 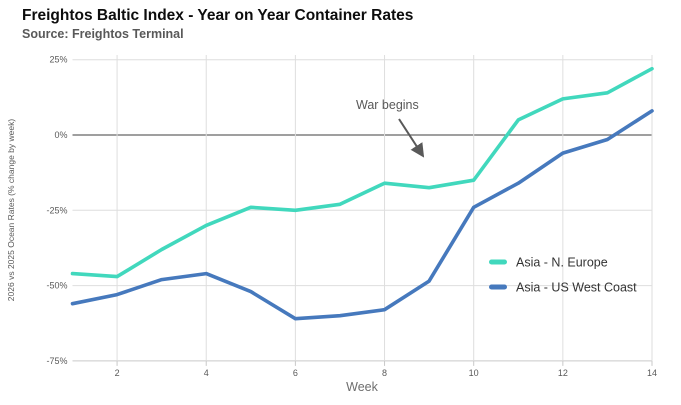 I want to click on war-begins-arrow, so click(x=411, y=138).